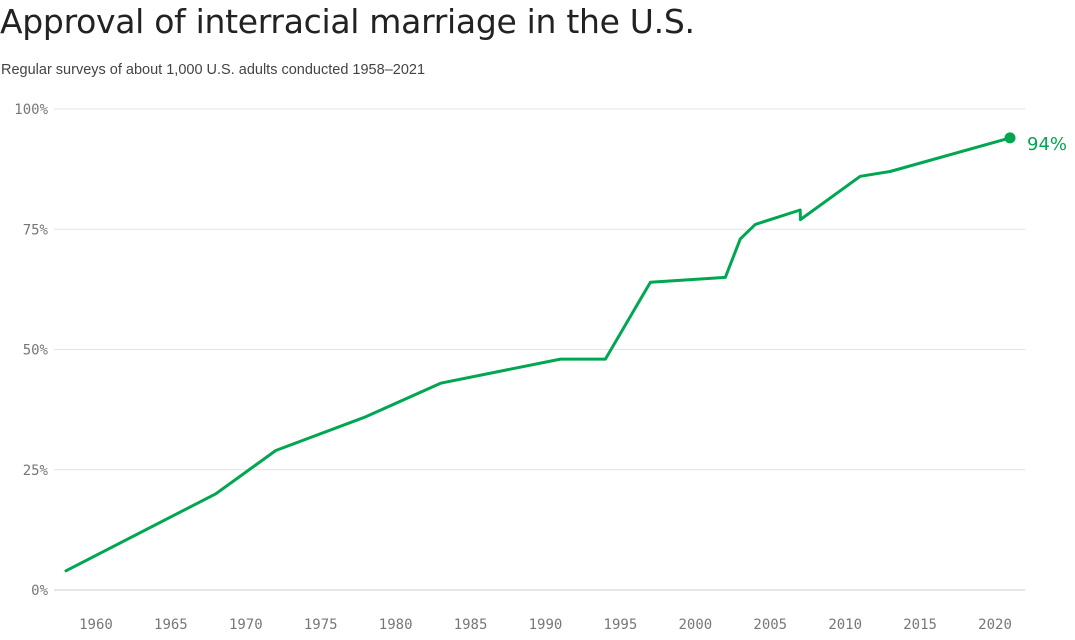 The width and height of the screenshot is (1075, 640). What do you see at coordinates (171, 625) in the screenshot?
I see `x-tick-label-1965: 1965` at bounding box center [171, 625].